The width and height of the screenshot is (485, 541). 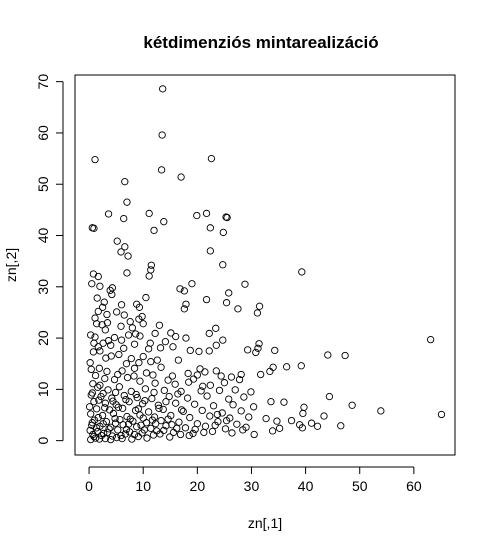 I want to click on y-tick-label: 60, so click(x=43, y=133).